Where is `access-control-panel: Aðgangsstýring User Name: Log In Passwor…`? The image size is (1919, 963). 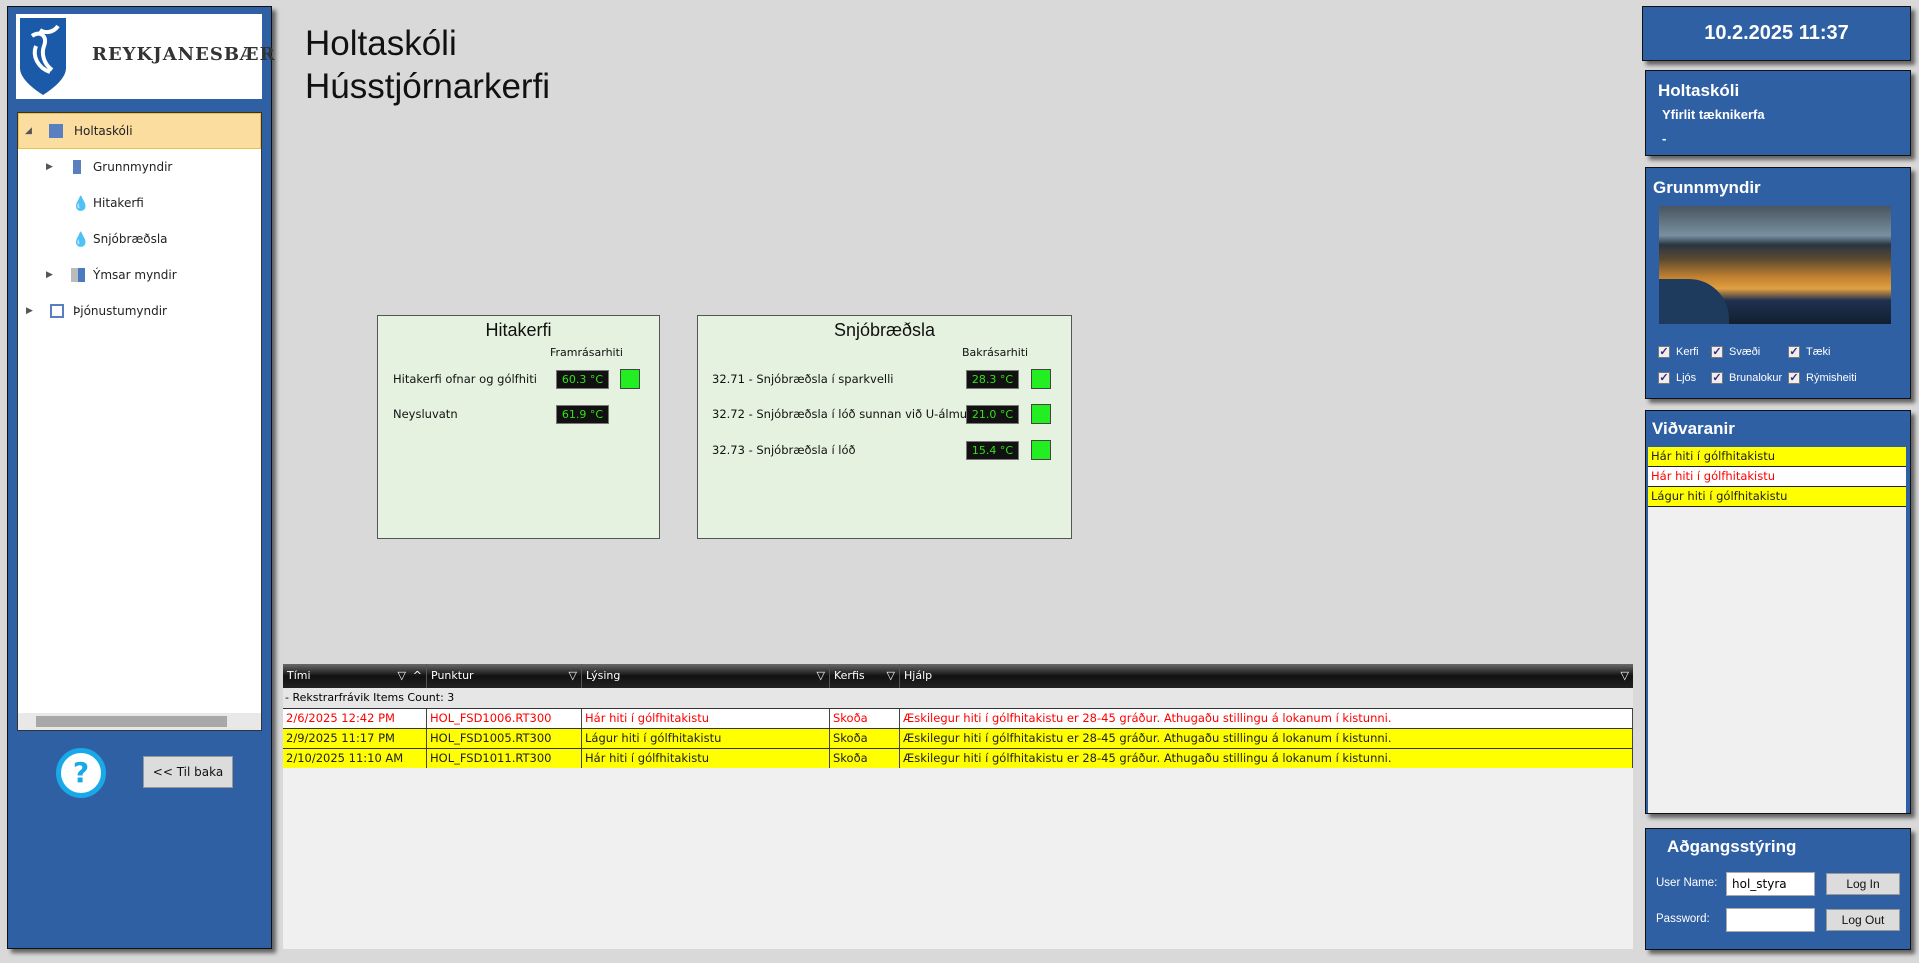
access-control-panel: Aðgangsstýring User Name: Log In Passwor… is located at coordinates (1778, 889).